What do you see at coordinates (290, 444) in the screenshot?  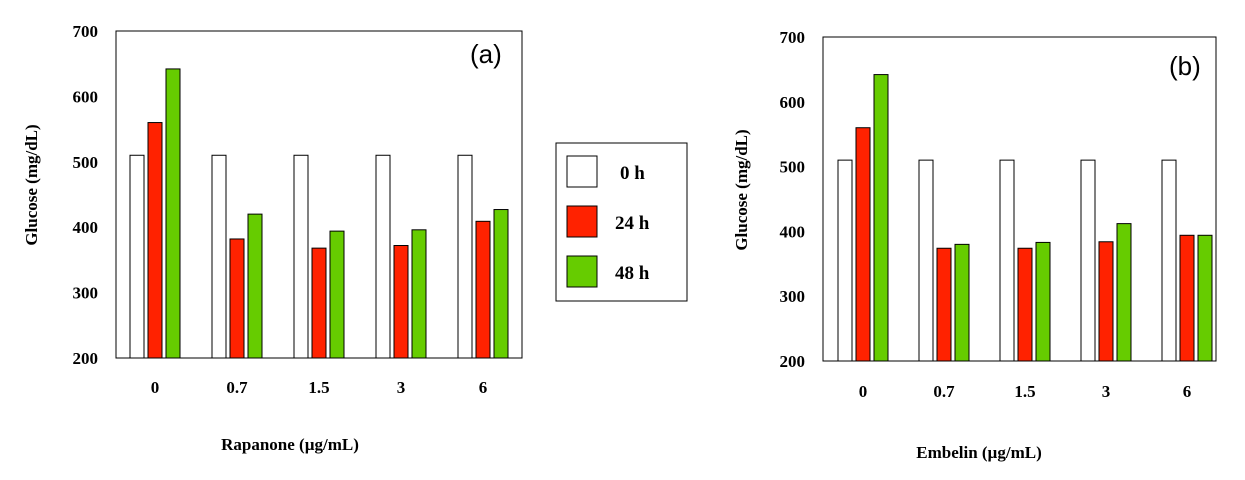 I see `x-axis-title-a: Rapanone (µg/mL)` at bounding box center [290, 444].